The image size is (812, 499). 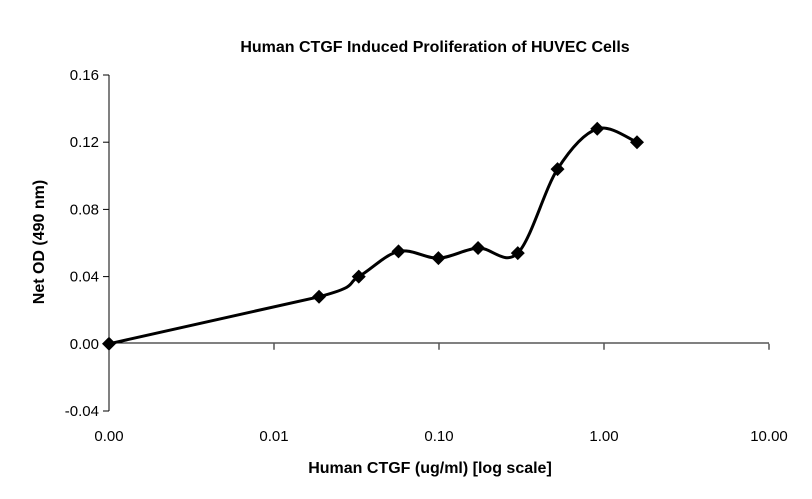 What do you see at coordinates (84, 75) in the screenshot?
I see `y-tick-label: 0.16` at bounding box center [84, 75].